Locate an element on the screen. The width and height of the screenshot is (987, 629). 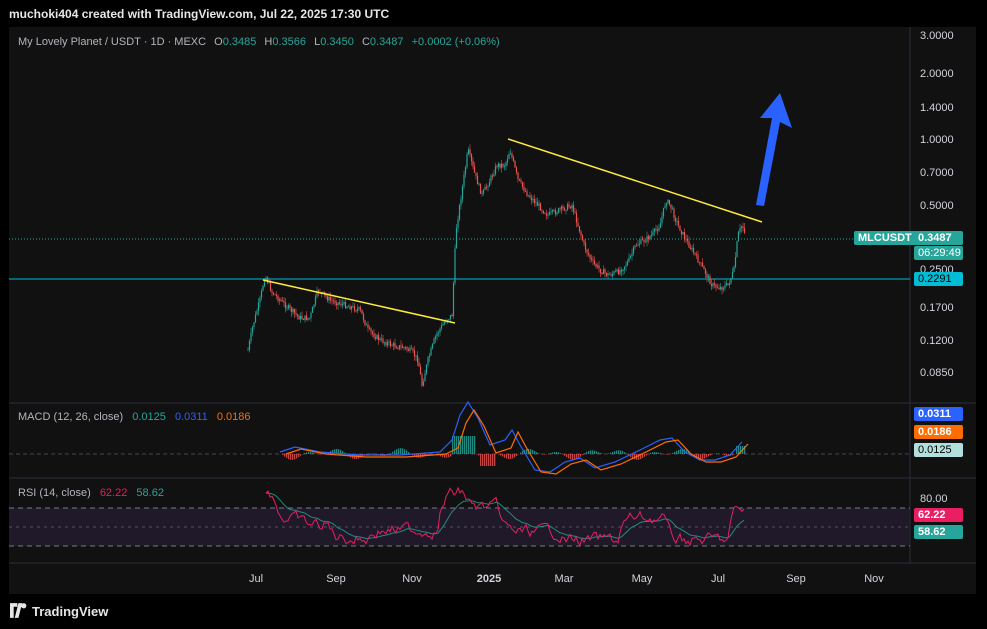
price-tick: 1.4000 is located at coordinates (937, 108).